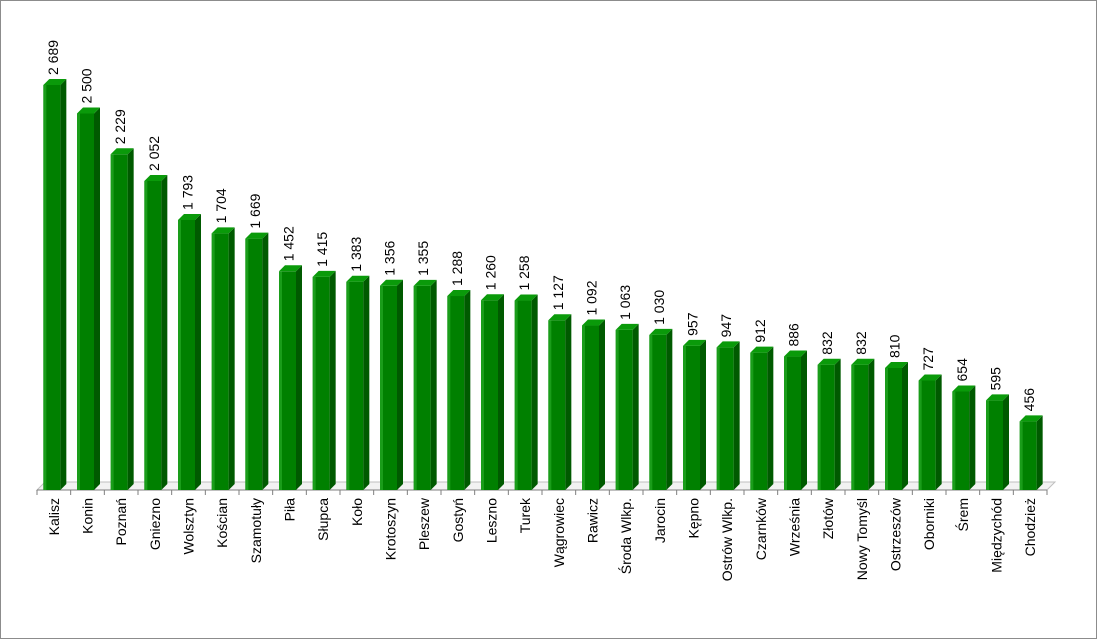 The height and width of the screenshot is (639, 1097). Describe the element at coordinates (491, 272) in the screenshot. I see `value-label: 1 260` at that location.